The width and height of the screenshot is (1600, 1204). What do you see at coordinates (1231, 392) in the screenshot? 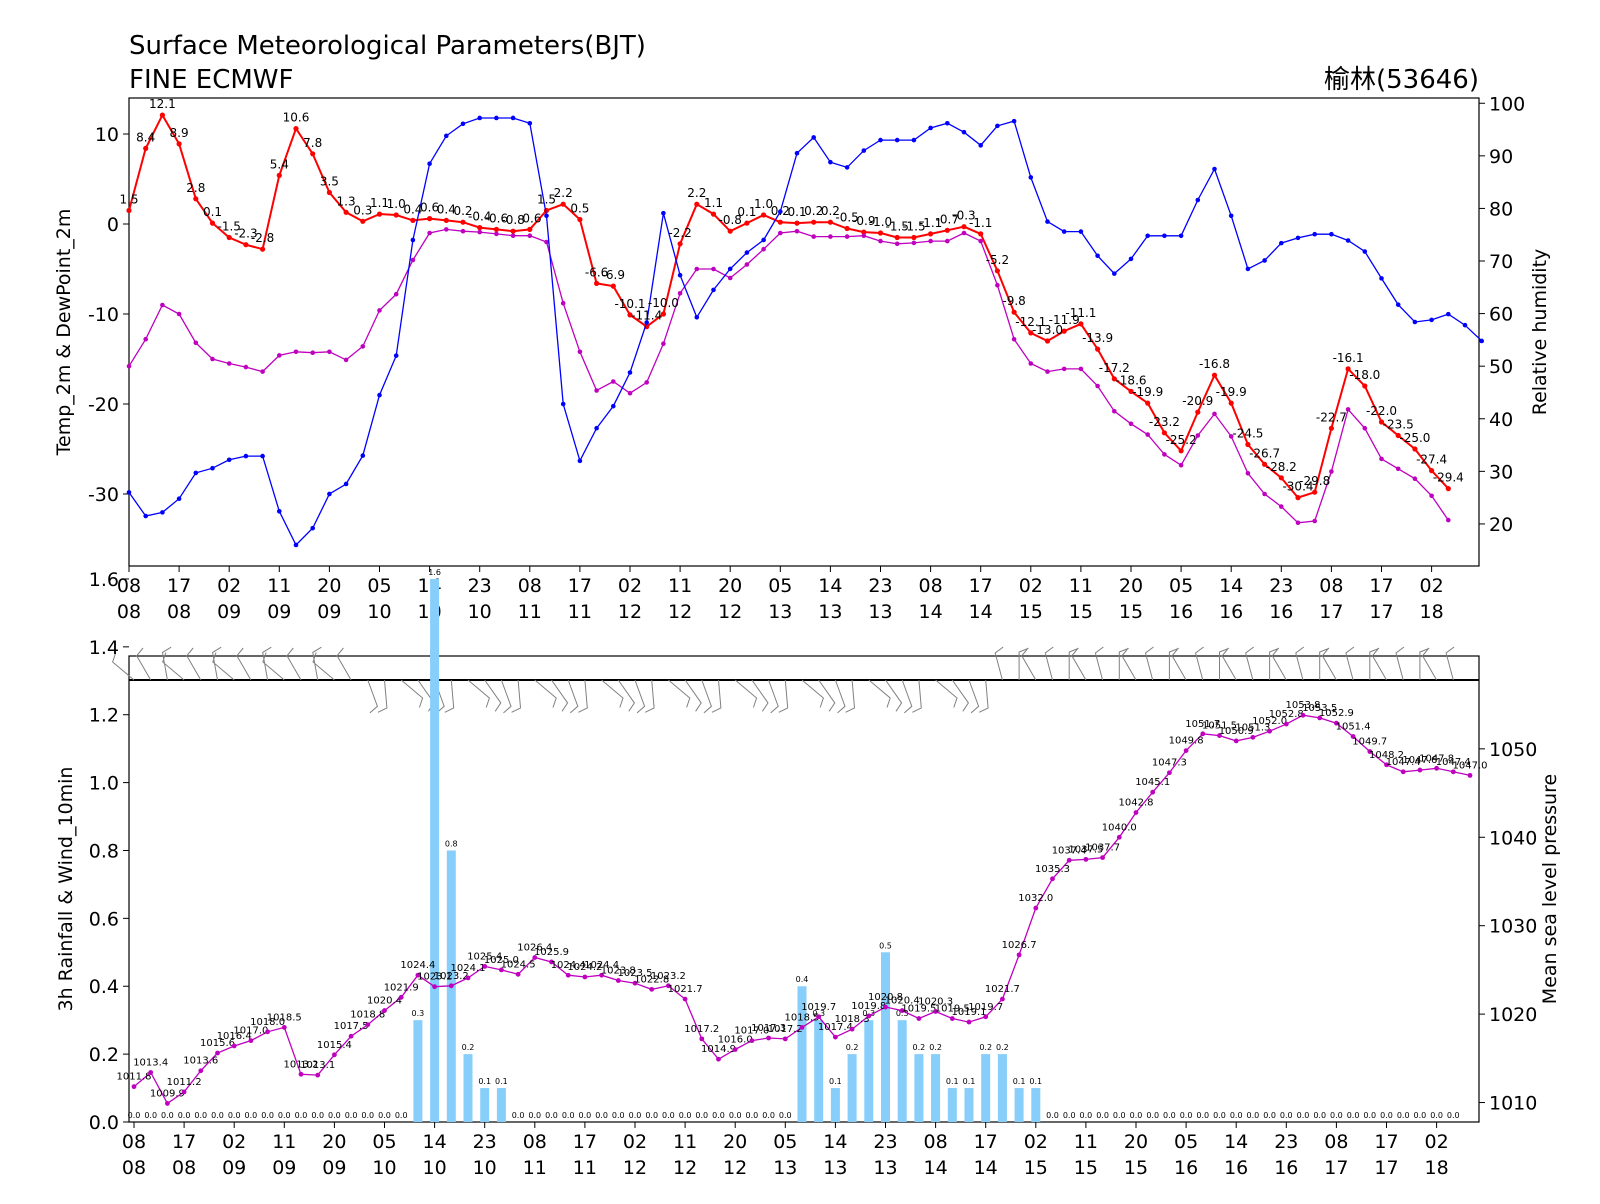
I see `temp-data-label: -19.9` at bounding box center [1231, 392].